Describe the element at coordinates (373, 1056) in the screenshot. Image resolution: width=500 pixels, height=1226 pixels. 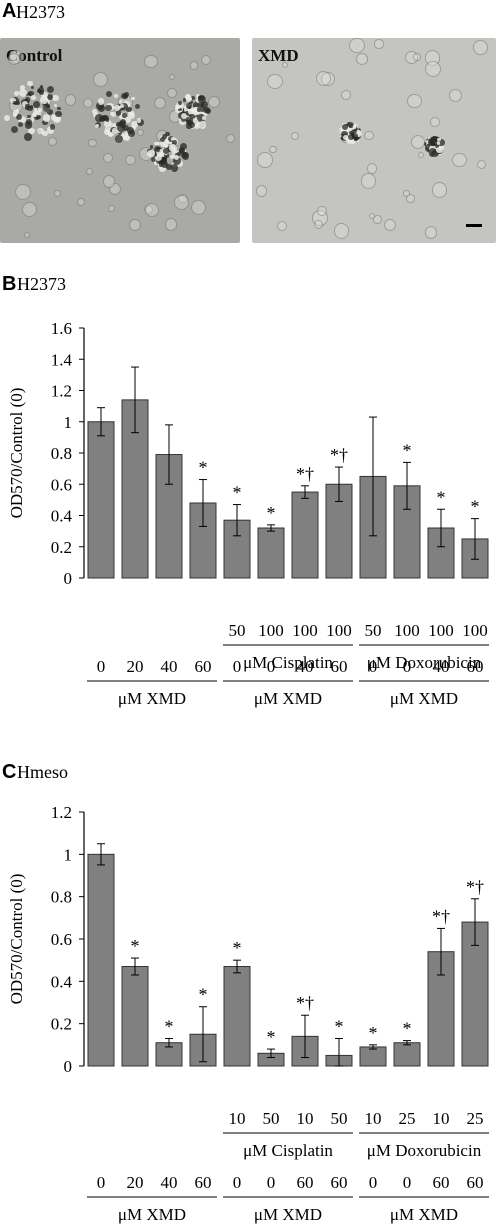
I see `bar` at that location.